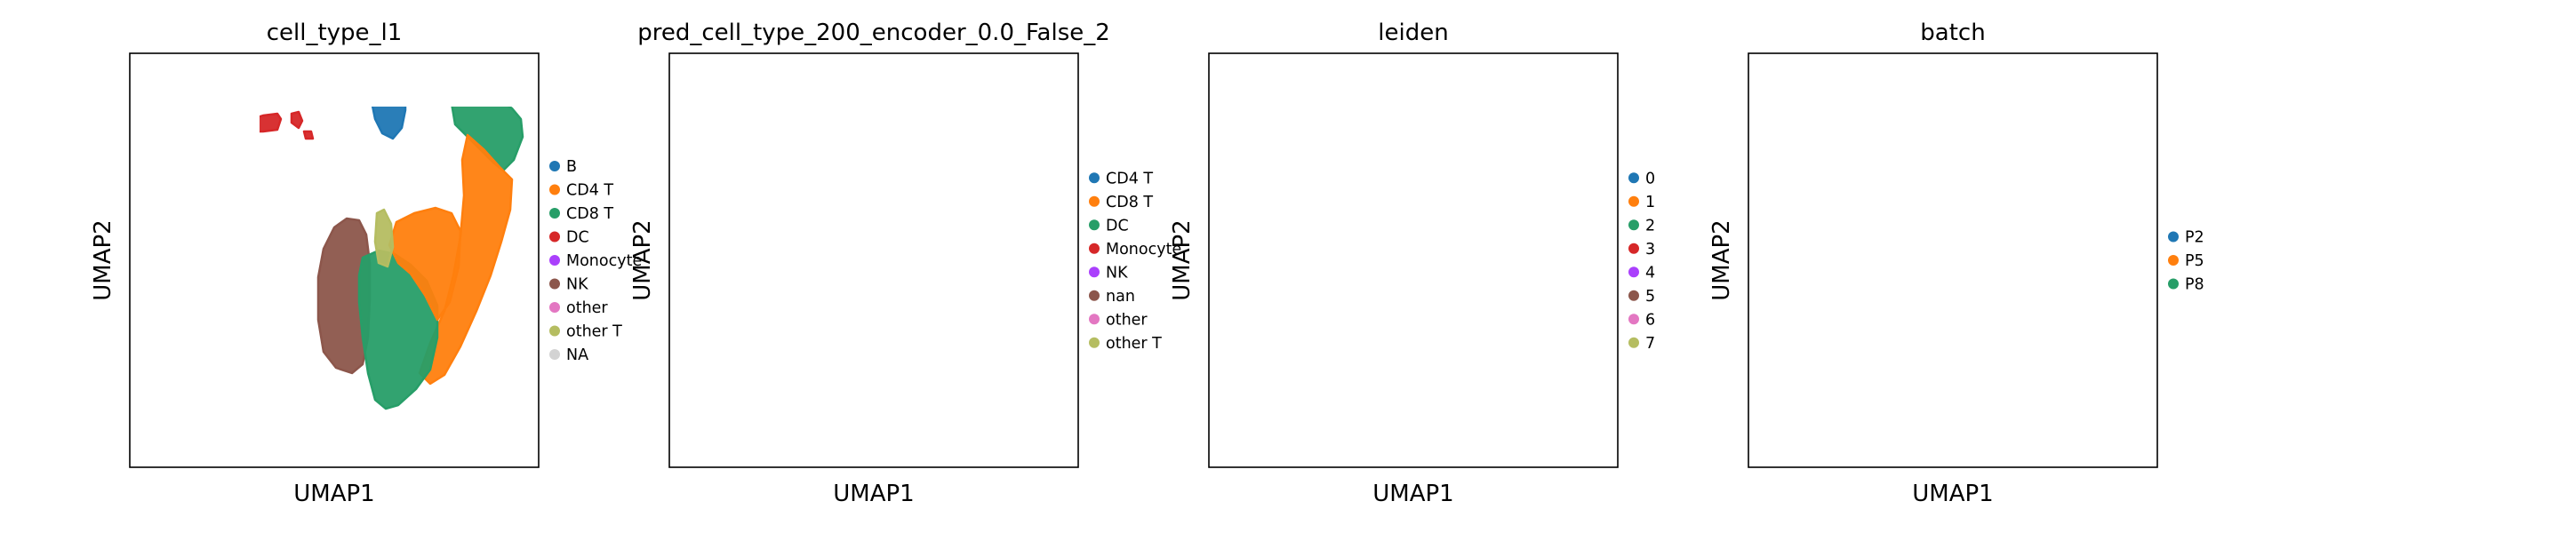 This screenshot has height=533, width=2576. Describe the element at coordinates (1848, 424) in the screenshot. I see `cluster-bottom-isolated` at that location.